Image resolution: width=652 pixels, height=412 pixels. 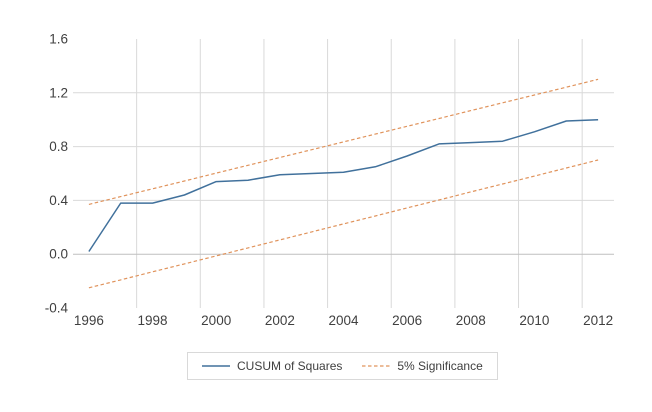 What do you see at coordinates (376, 366) in the screenshot?
I see `dashed-line-icon` at bounding box center [376, 366].